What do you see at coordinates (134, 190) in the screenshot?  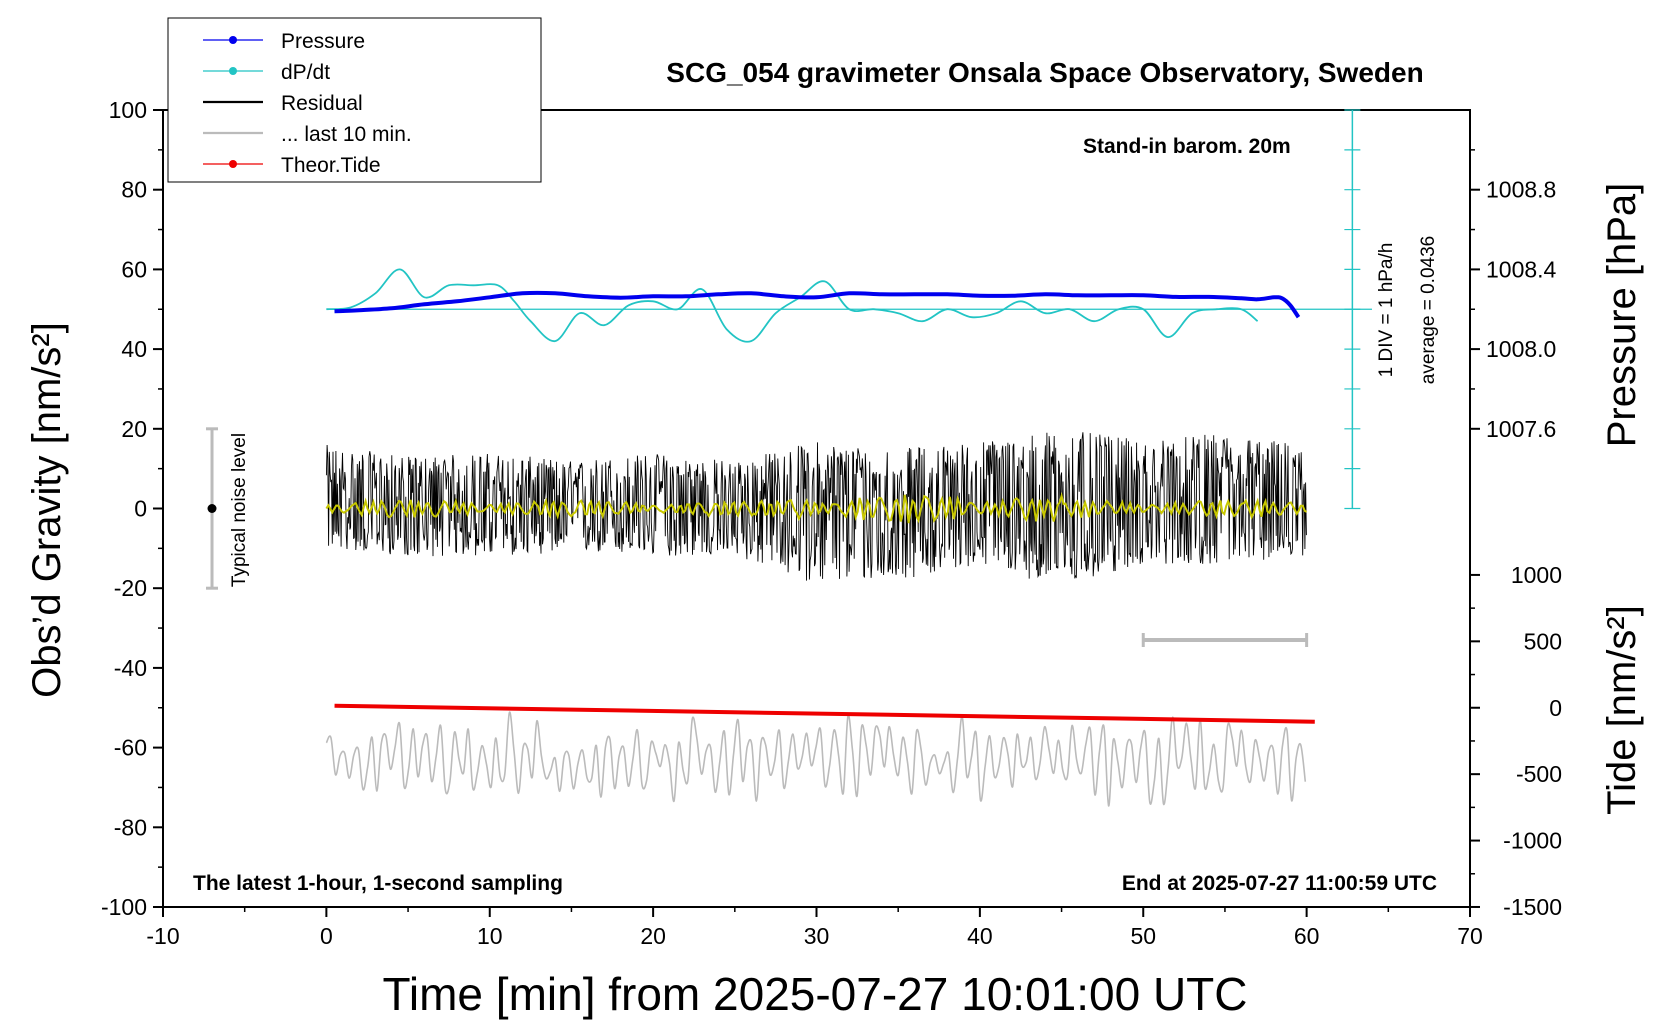 I see `y-tick-label: 80` at bounding box center [134, 190].